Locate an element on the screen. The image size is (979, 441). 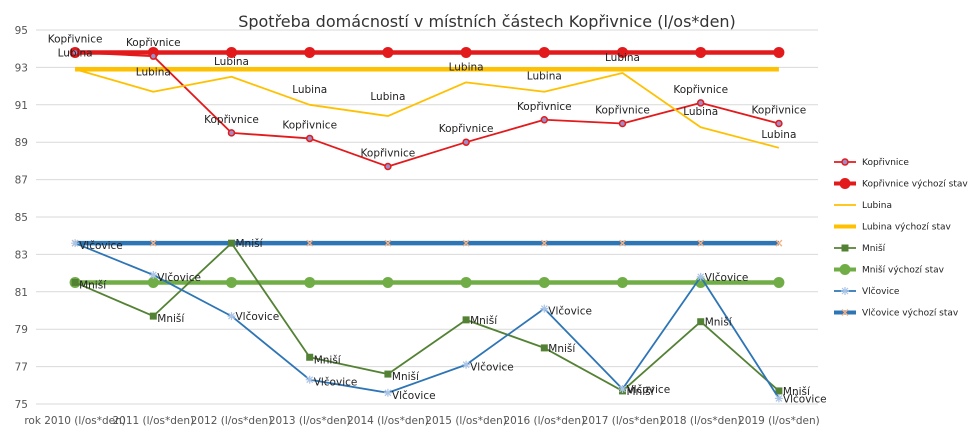
y-tick-label: 85 is located at coordinates (21, 218).